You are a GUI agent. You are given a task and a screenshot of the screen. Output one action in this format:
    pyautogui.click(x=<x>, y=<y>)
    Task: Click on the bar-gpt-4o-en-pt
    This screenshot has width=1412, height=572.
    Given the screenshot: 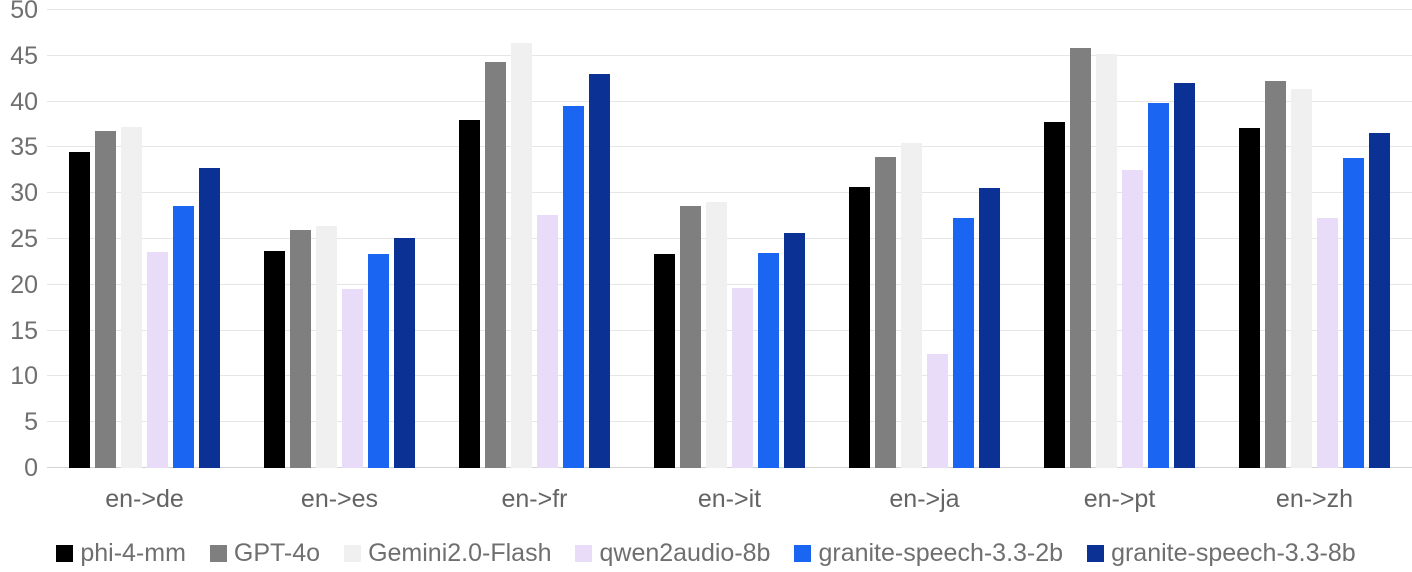 What is the action you would take?
    pyautogui.click(x=1080, y=258)
    